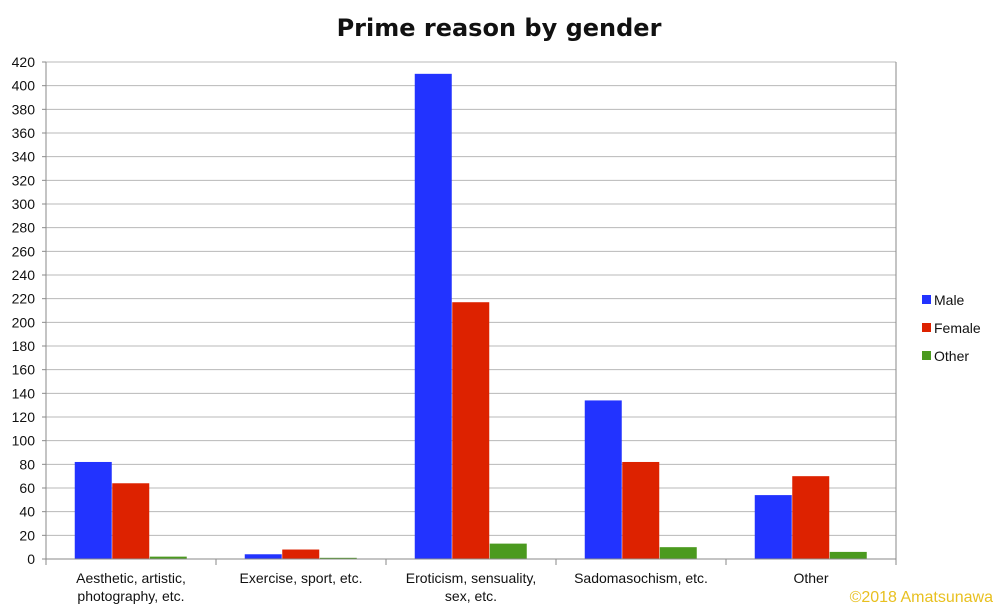  Describe the element at coordinates (24, 299) in the screenshot. I see `y-tick-label: 220` at that location.